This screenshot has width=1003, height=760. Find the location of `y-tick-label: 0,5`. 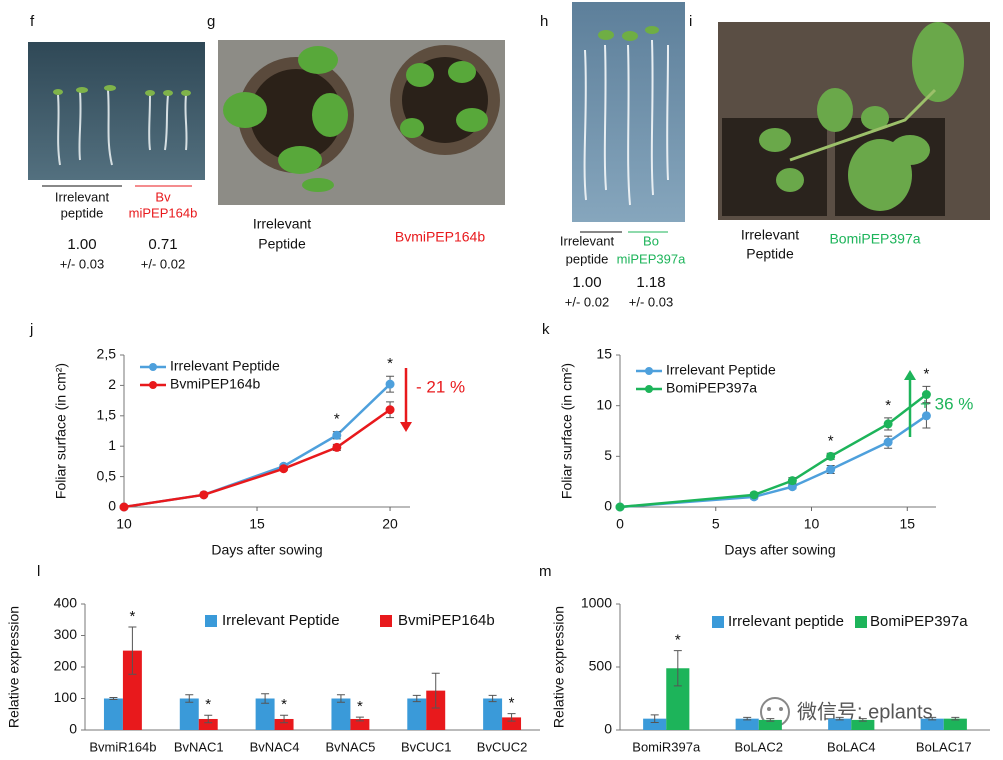

y-tick-label: 0,5 is located at coordinates (107, 475).